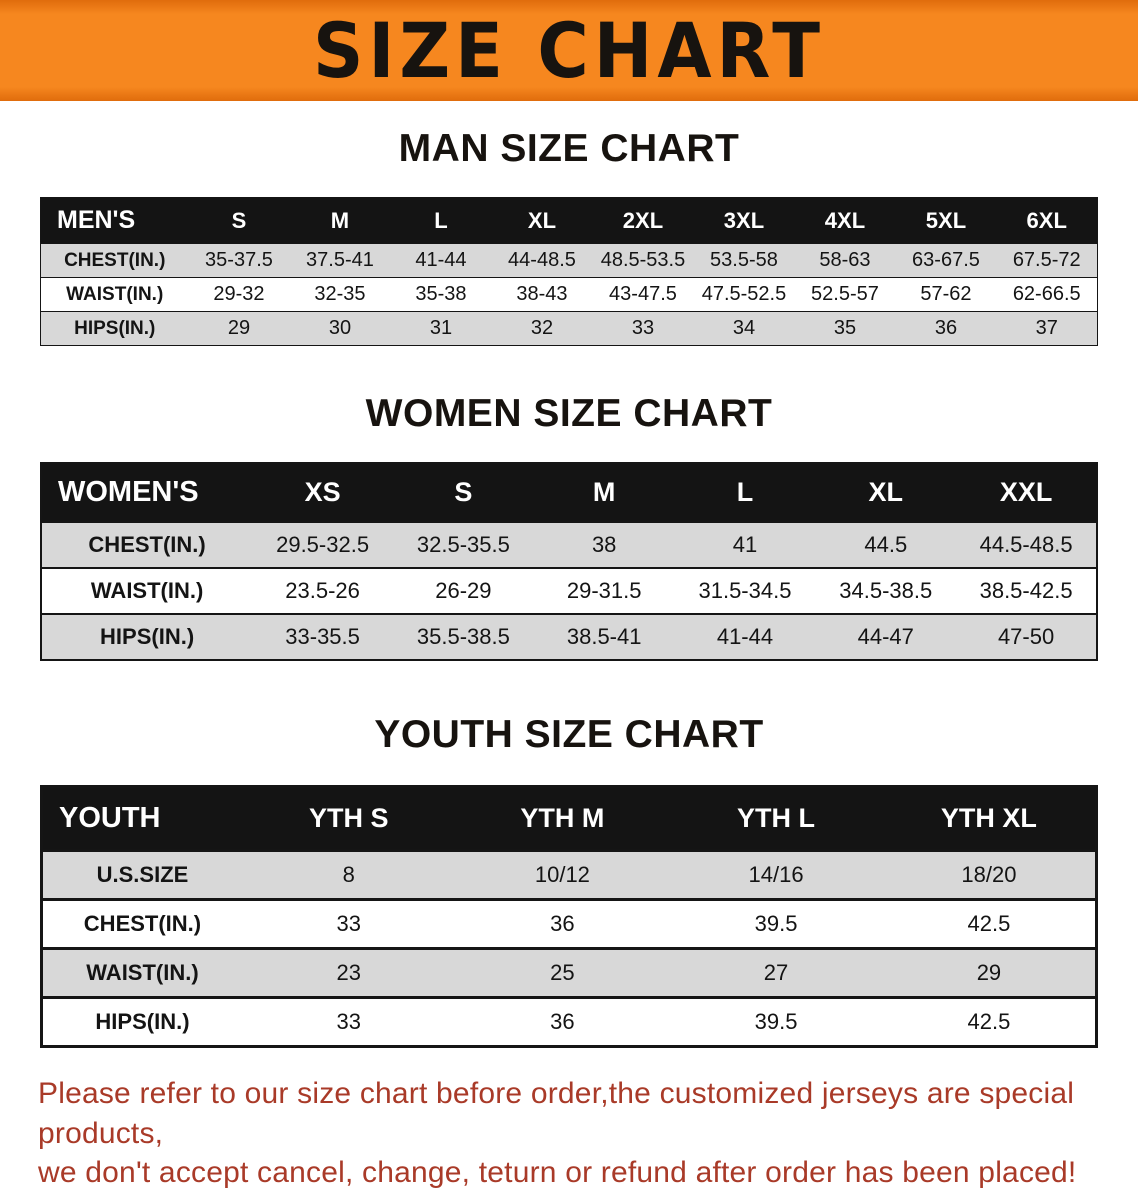 The image size is (1138, 1193). I want to click on measurement-value-cell: 52.5-57, so click(845, 294).